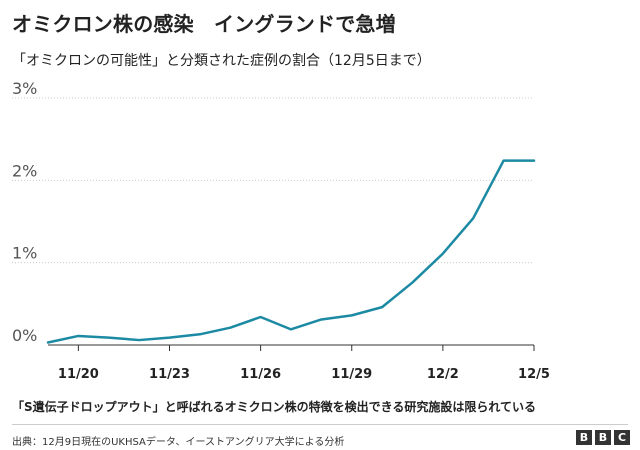 The image size is (640, 450). Describe the element at coordinates (24, 212) in the screenshot. I see `y-tick-labels: 0% 1% 2% 3%` at that location.